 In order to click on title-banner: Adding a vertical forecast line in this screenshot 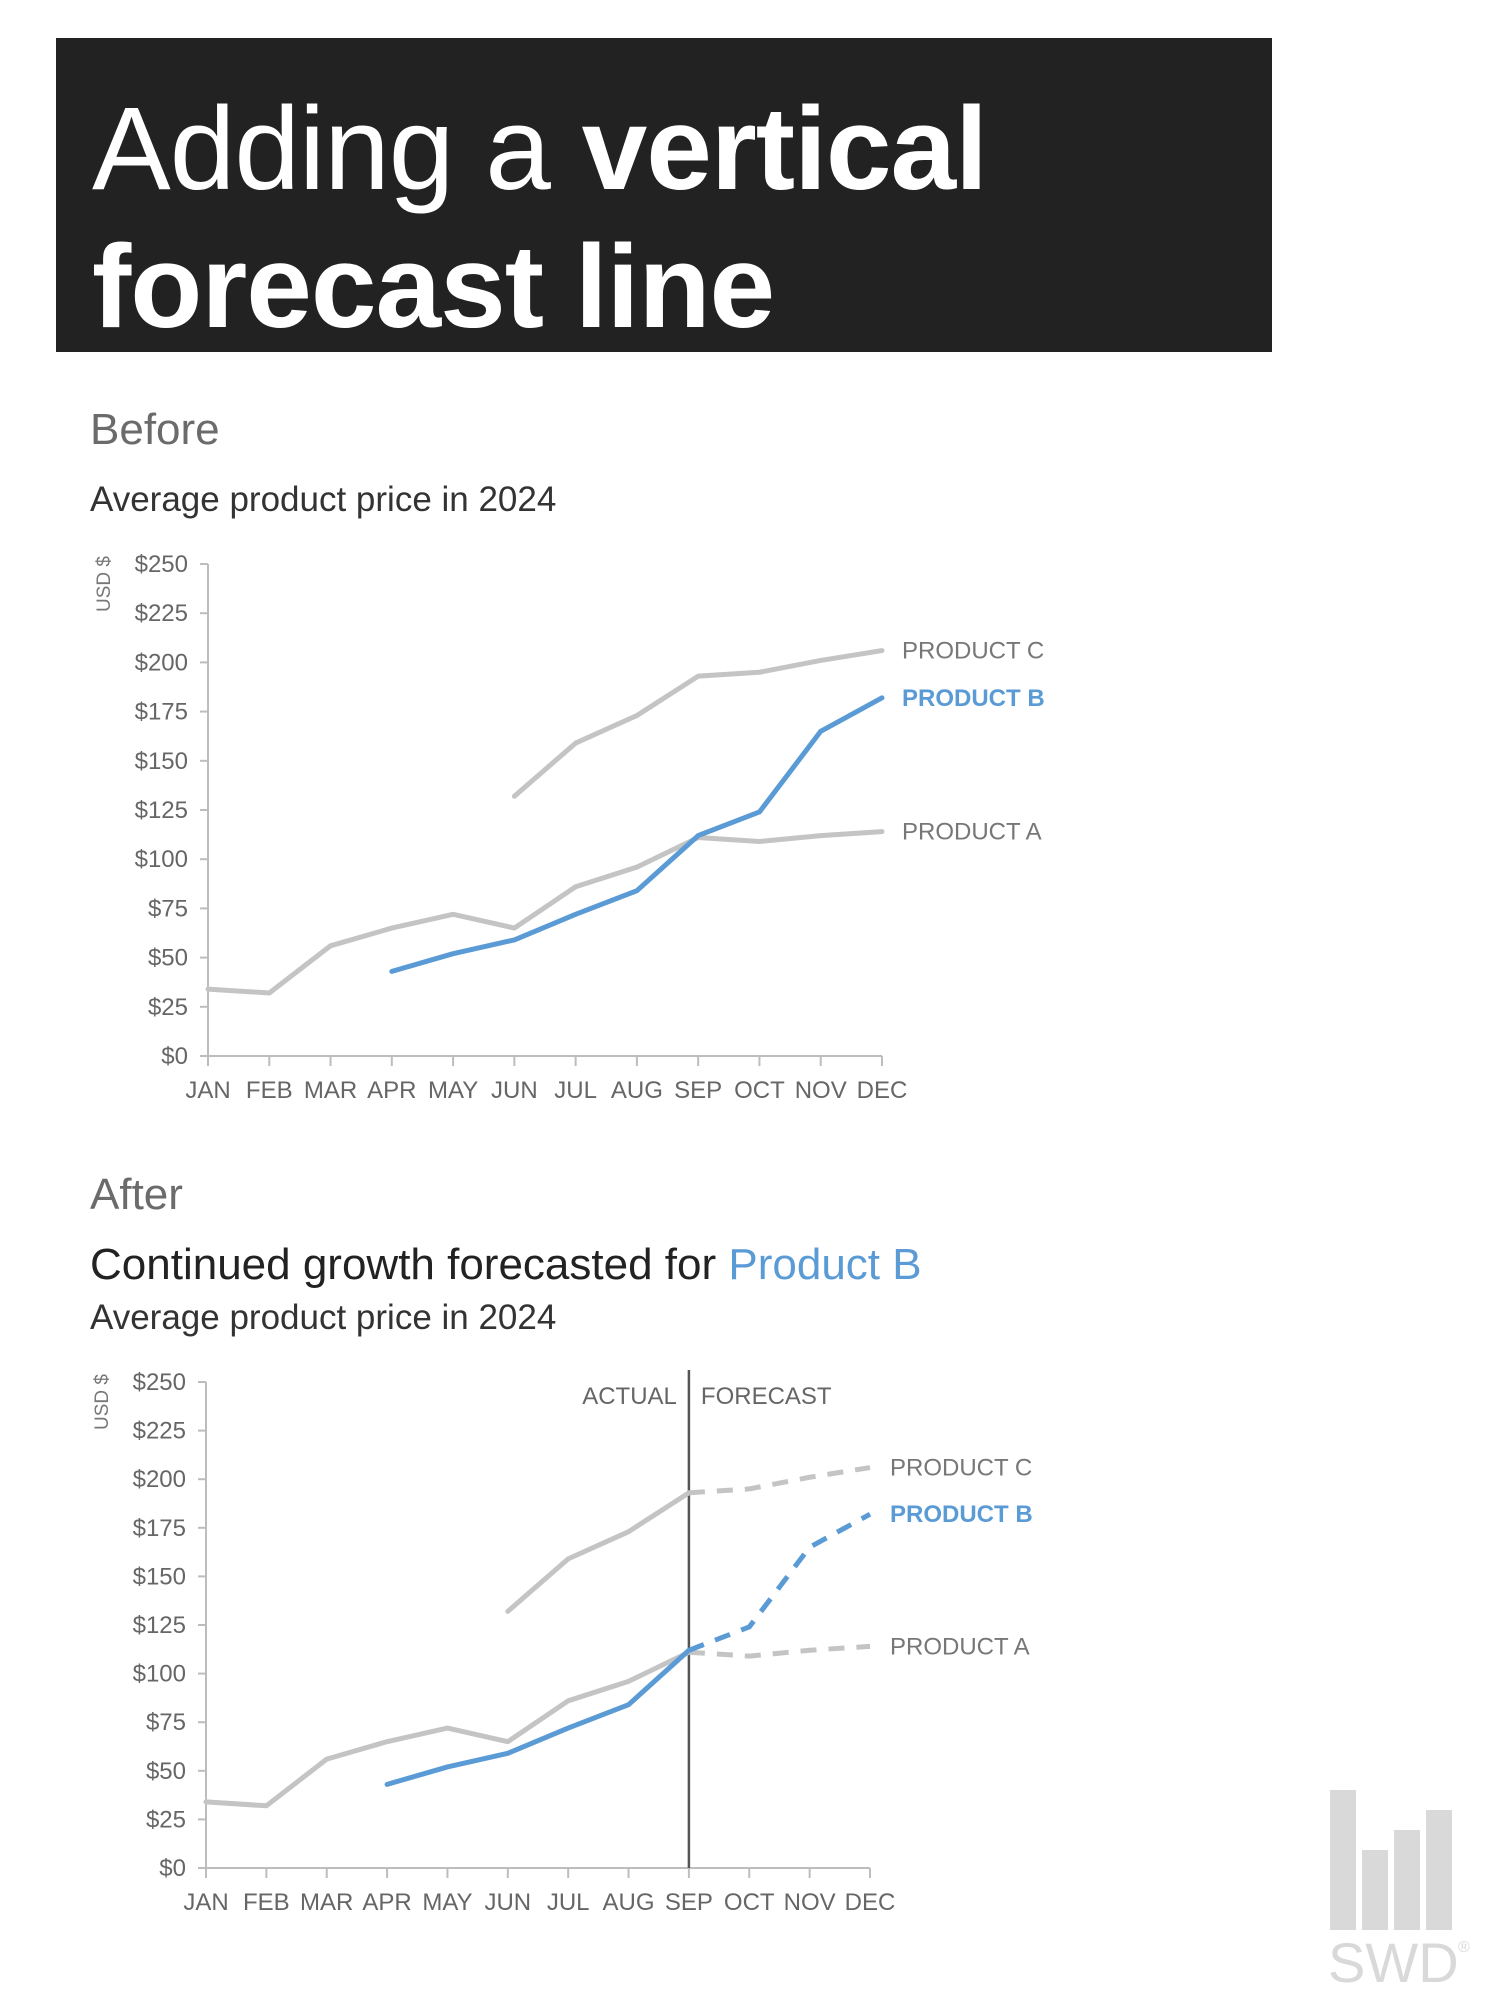, I will do `click(664, 195)`.